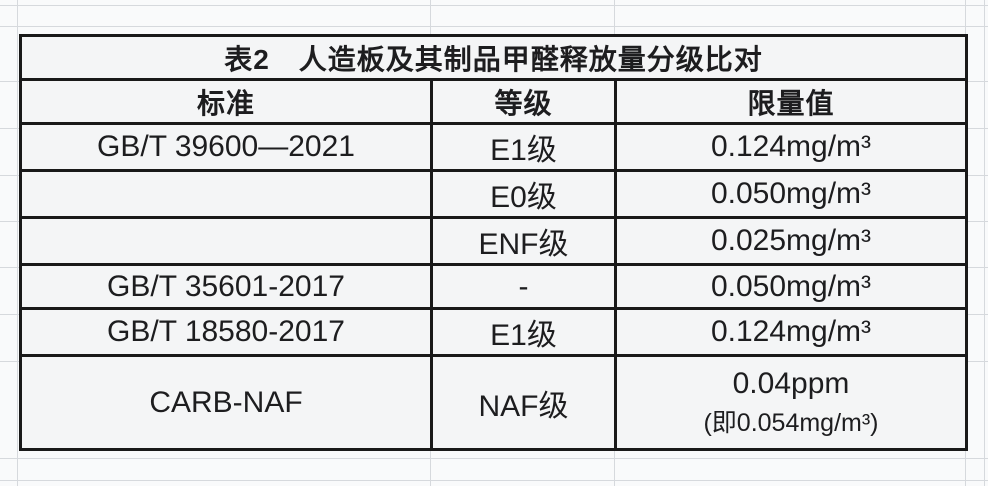 The width and height of the screenshot is (988, 486). What do you see at coordinates (523, 241) in the screenshot?
I see `cell-grade-enf: ENF级` at bounding box center [523, 241].